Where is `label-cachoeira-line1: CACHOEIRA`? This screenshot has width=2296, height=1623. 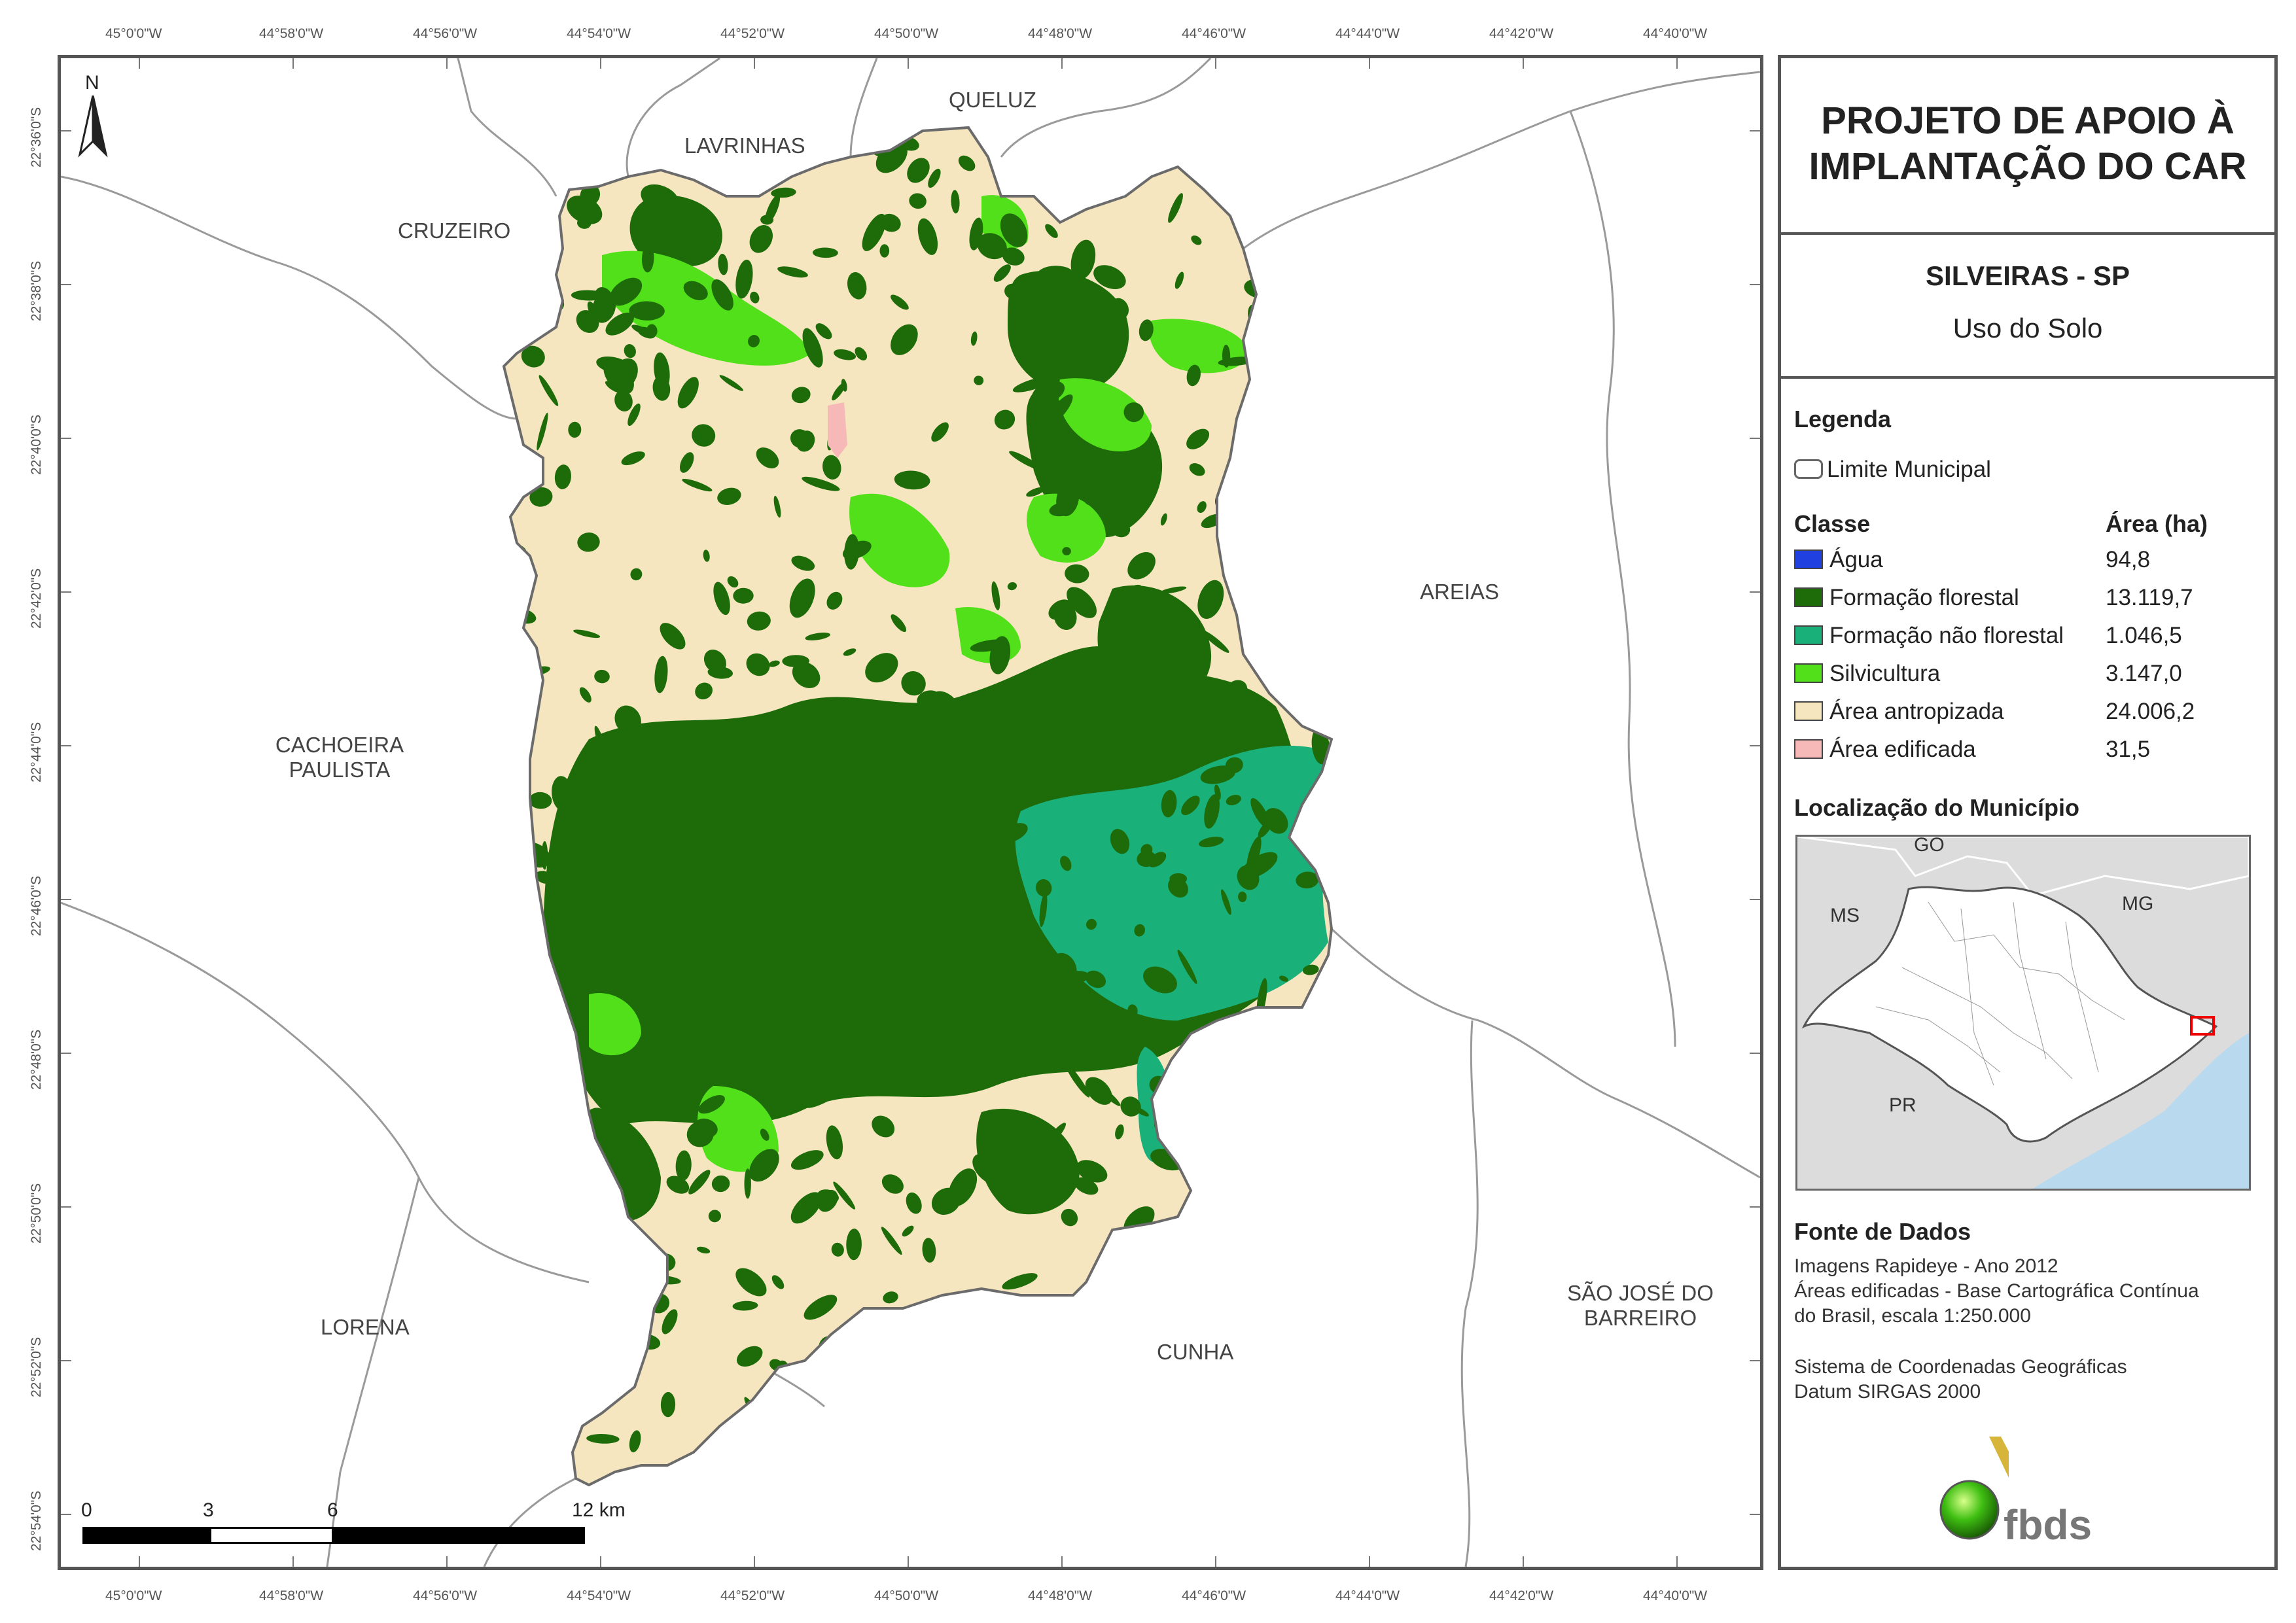
label-cachoeira-line1: CACHOEIRA is located at coordinates (340, 745).